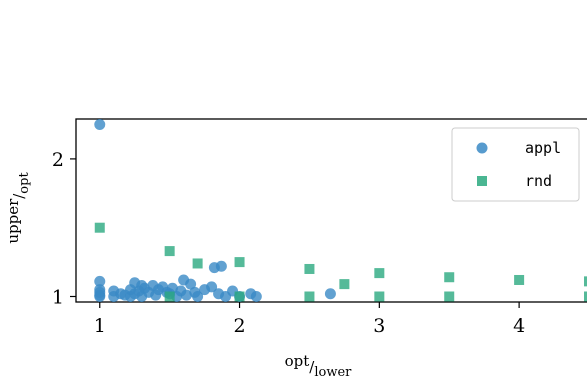 The width and height of the screenshot is (587, 385). I want to click on x-axis-label: opt/lower, so click(319, 366).